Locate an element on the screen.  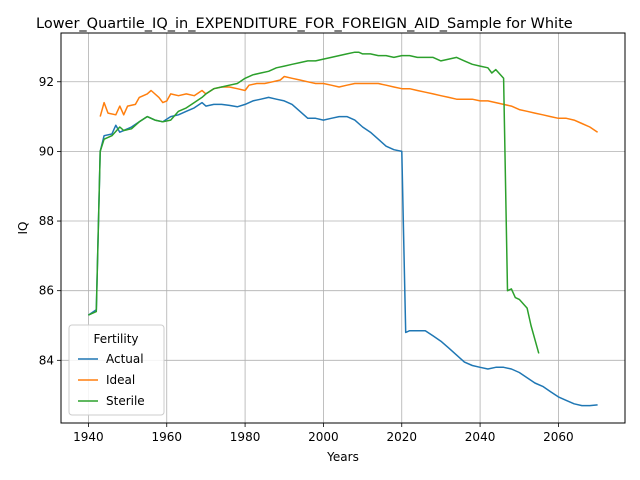
legend-label-ideal: Ideal is located at coordinates (120, 380).